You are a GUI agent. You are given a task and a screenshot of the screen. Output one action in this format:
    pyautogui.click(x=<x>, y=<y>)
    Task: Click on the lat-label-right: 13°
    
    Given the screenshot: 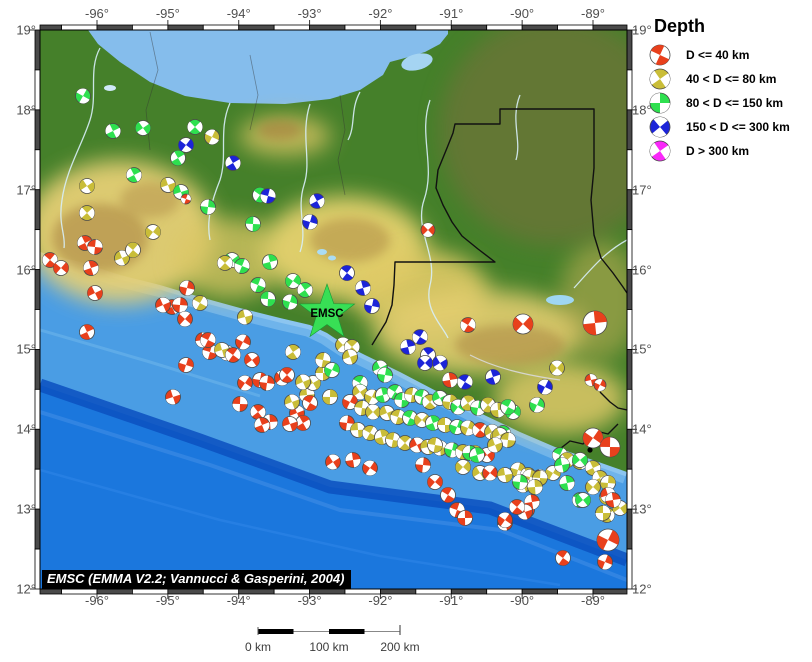 What is the action you would take?
    pyautogui.click(x=642, y=509)
    